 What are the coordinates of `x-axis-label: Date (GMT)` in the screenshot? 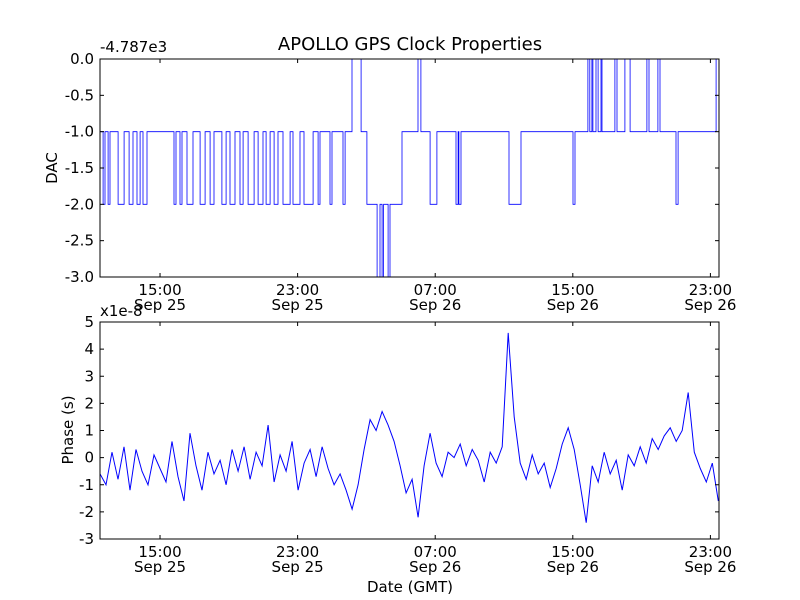 It's located at (410, 587).